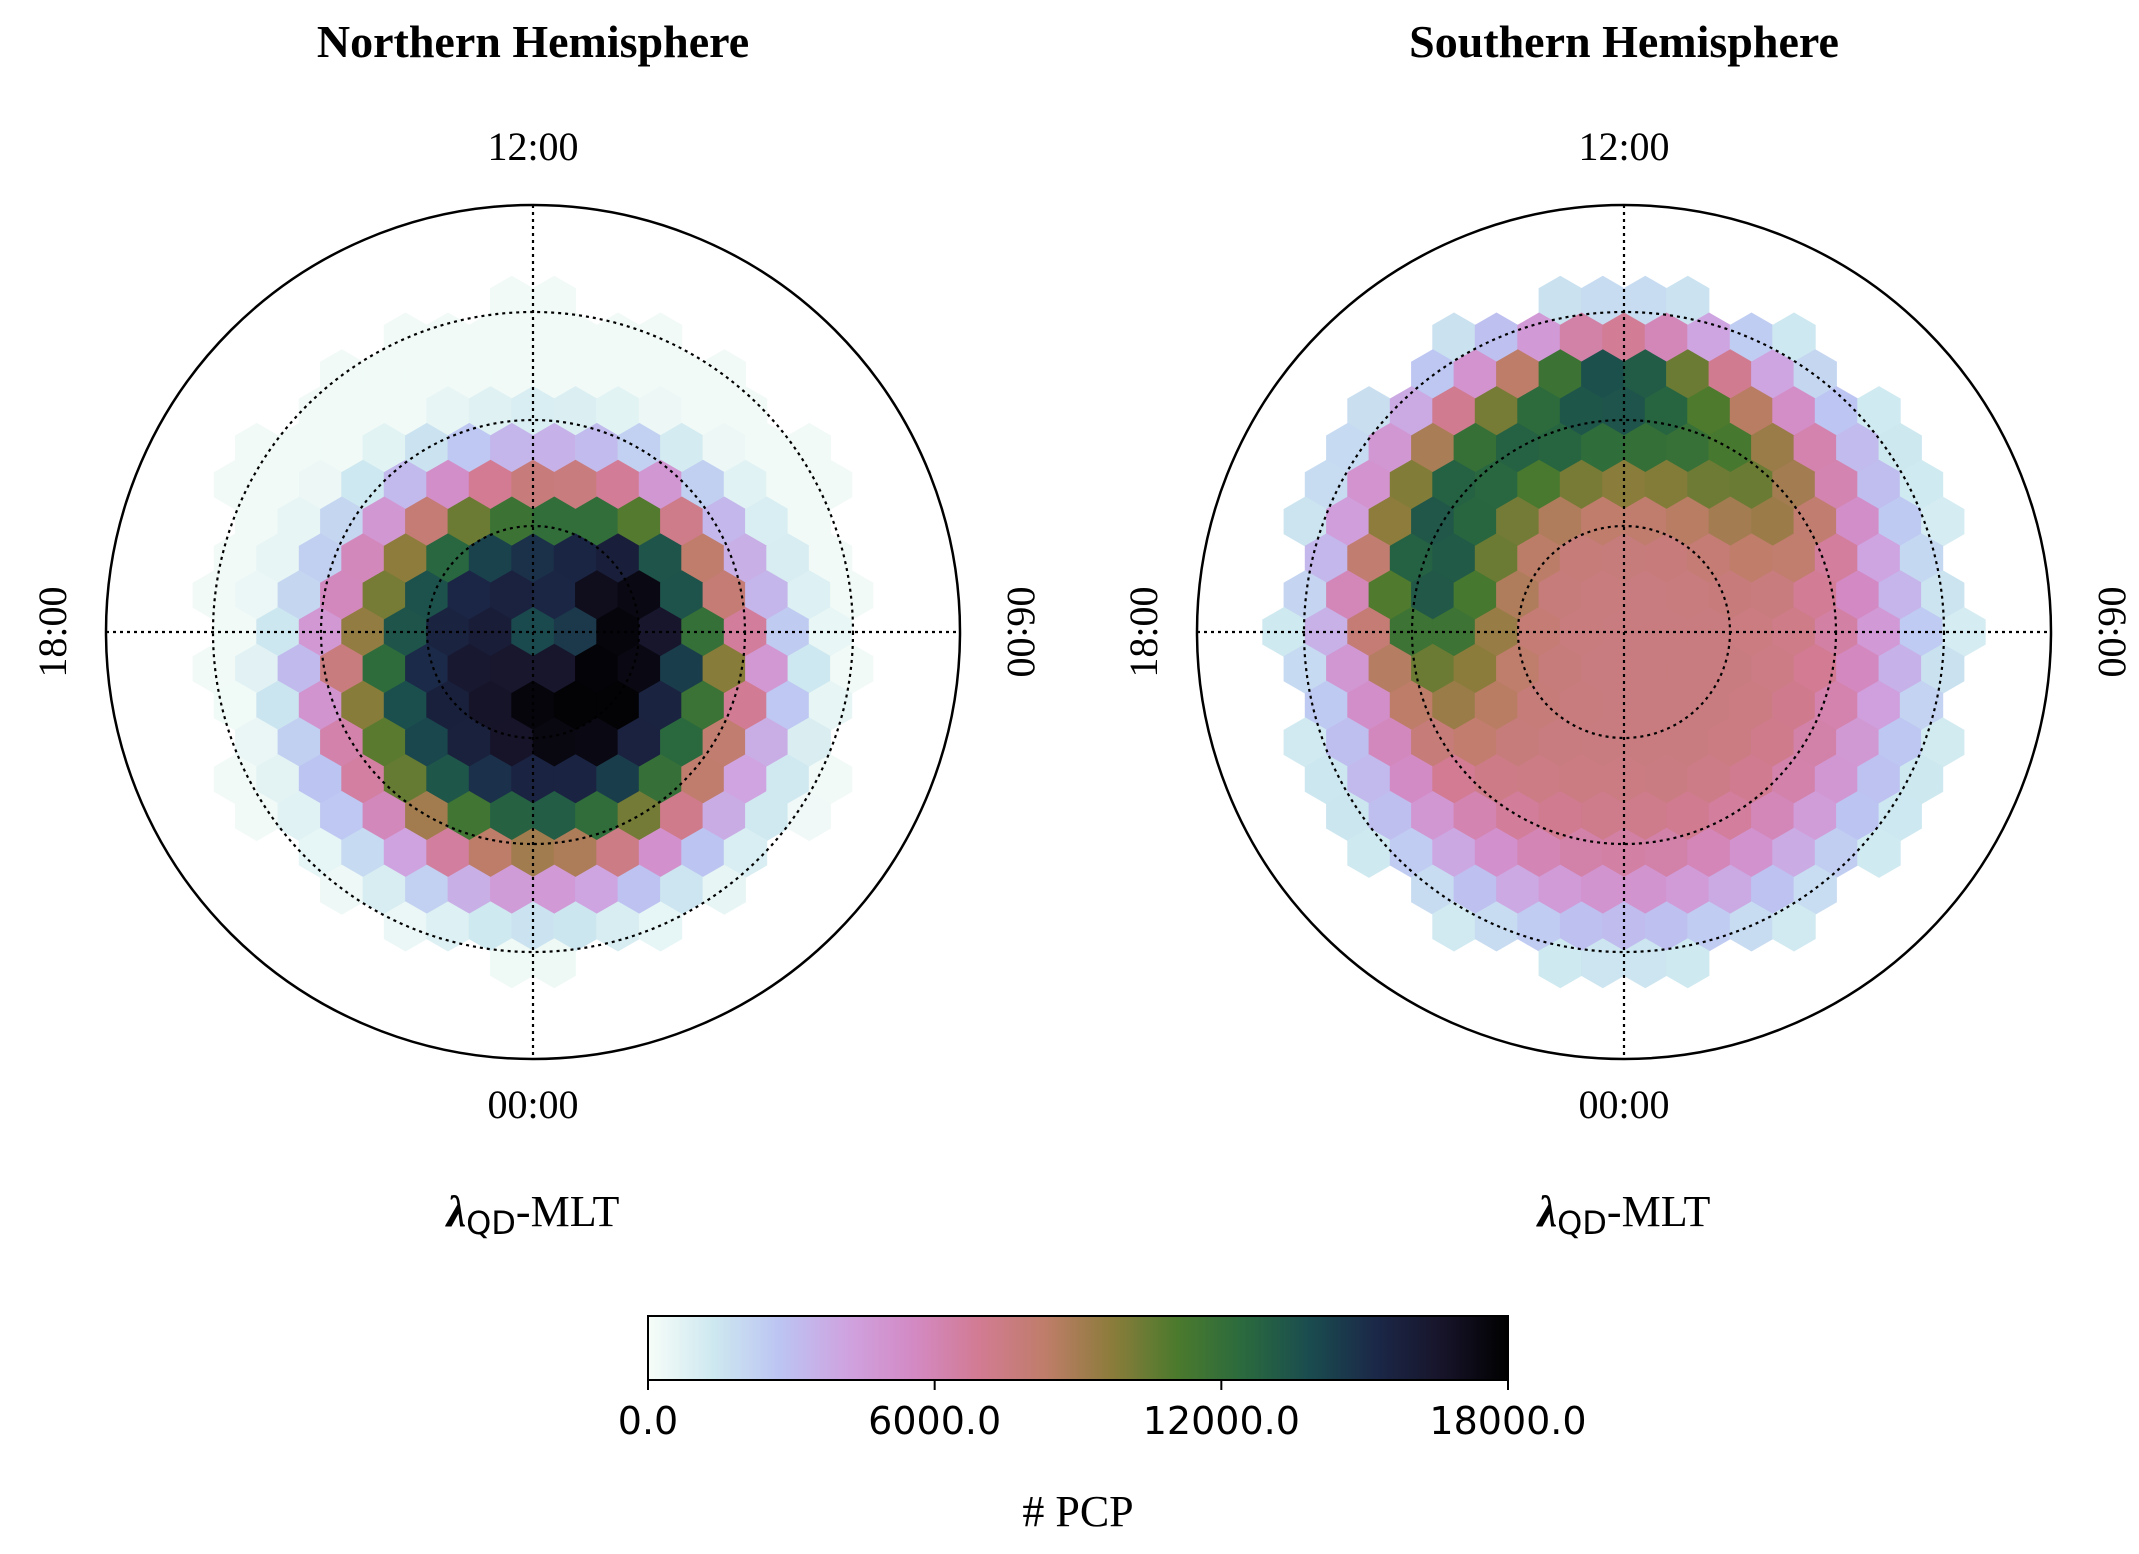  I want to click on south-mlt-left: 18:00, so click(1143, 631).